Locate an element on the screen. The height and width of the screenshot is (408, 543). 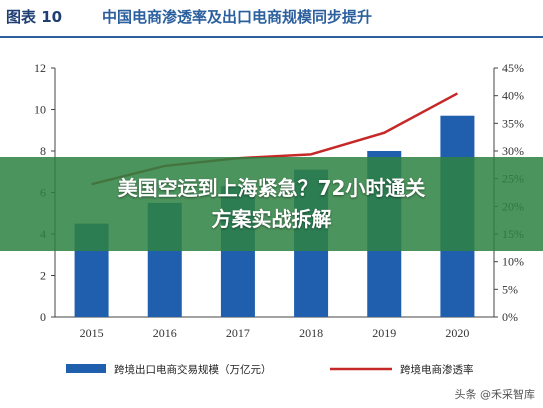
x-tick-label: 2018 is located at coordinates (311, 333).